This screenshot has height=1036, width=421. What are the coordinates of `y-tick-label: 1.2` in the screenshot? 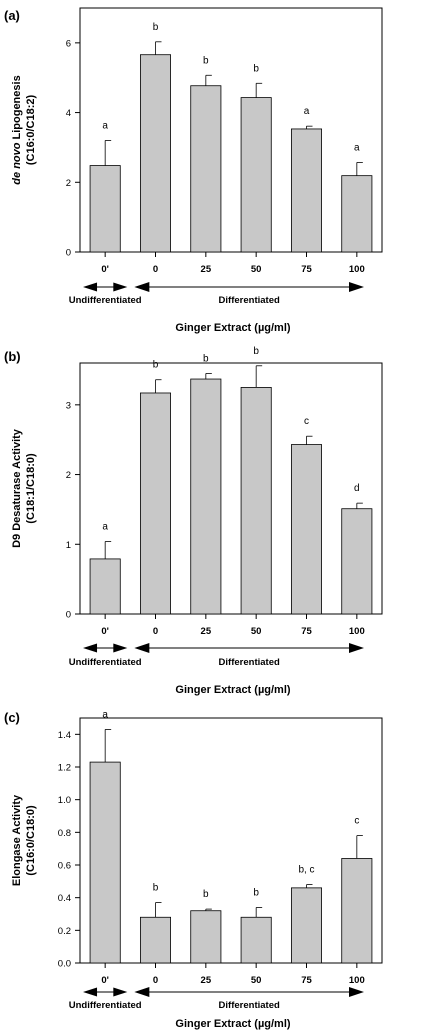 It's located at (64, 768).